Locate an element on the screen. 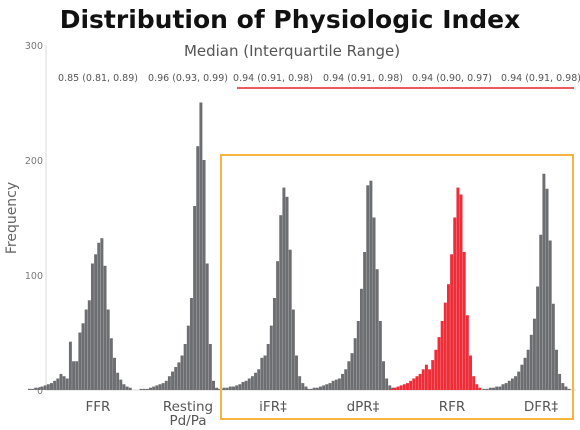  histogram-dfr is located at coordinates (526, 281).